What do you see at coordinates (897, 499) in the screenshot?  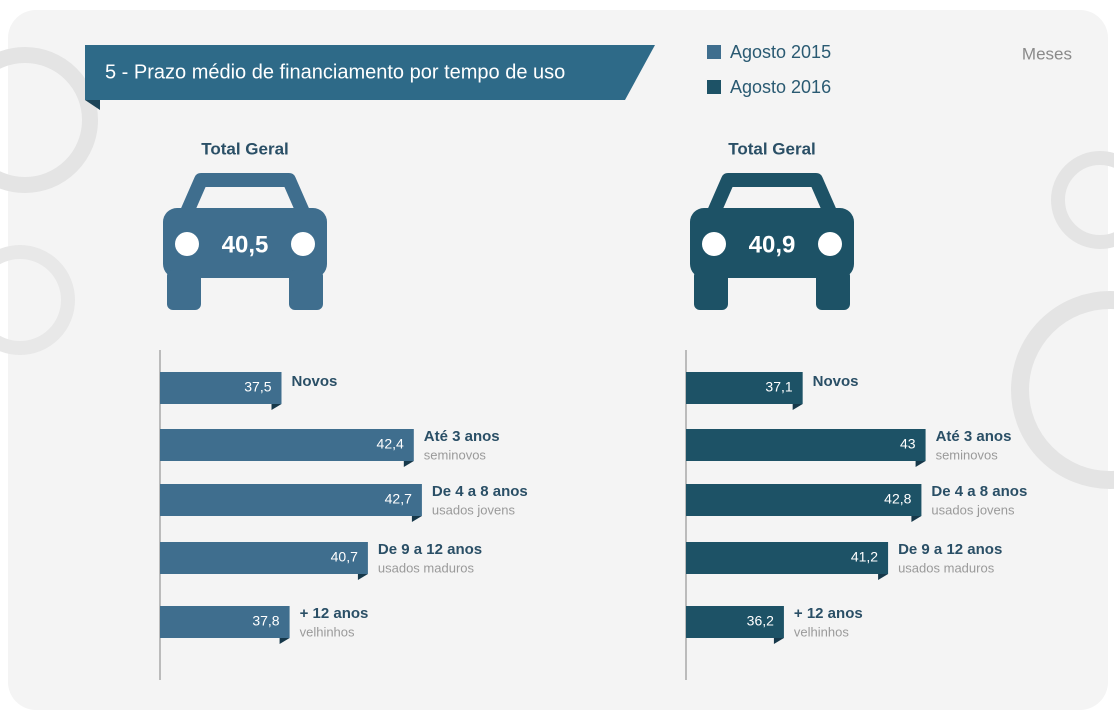 I see `bar-value: 42,8` at bounding box center [897, 499].